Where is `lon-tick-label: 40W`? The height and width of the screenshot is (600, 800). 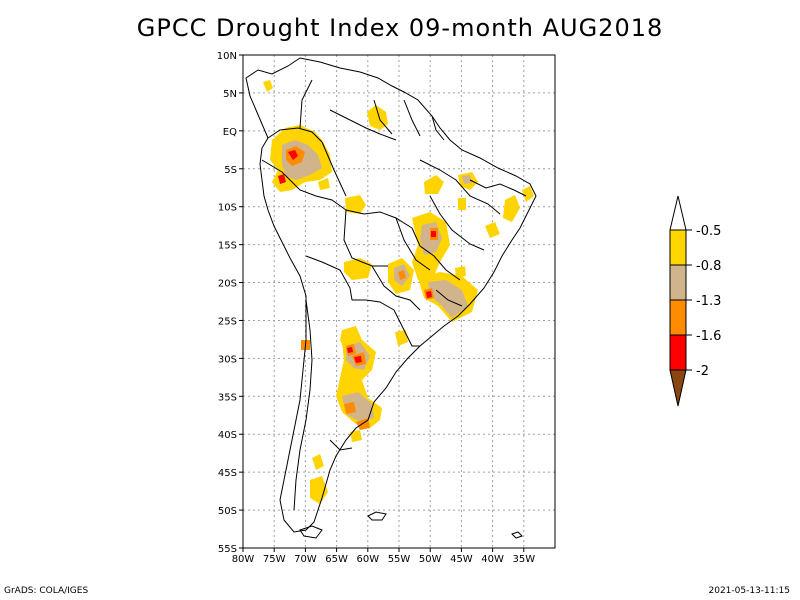 lon-tick-label: 40W is located at coordinates (492, 559).